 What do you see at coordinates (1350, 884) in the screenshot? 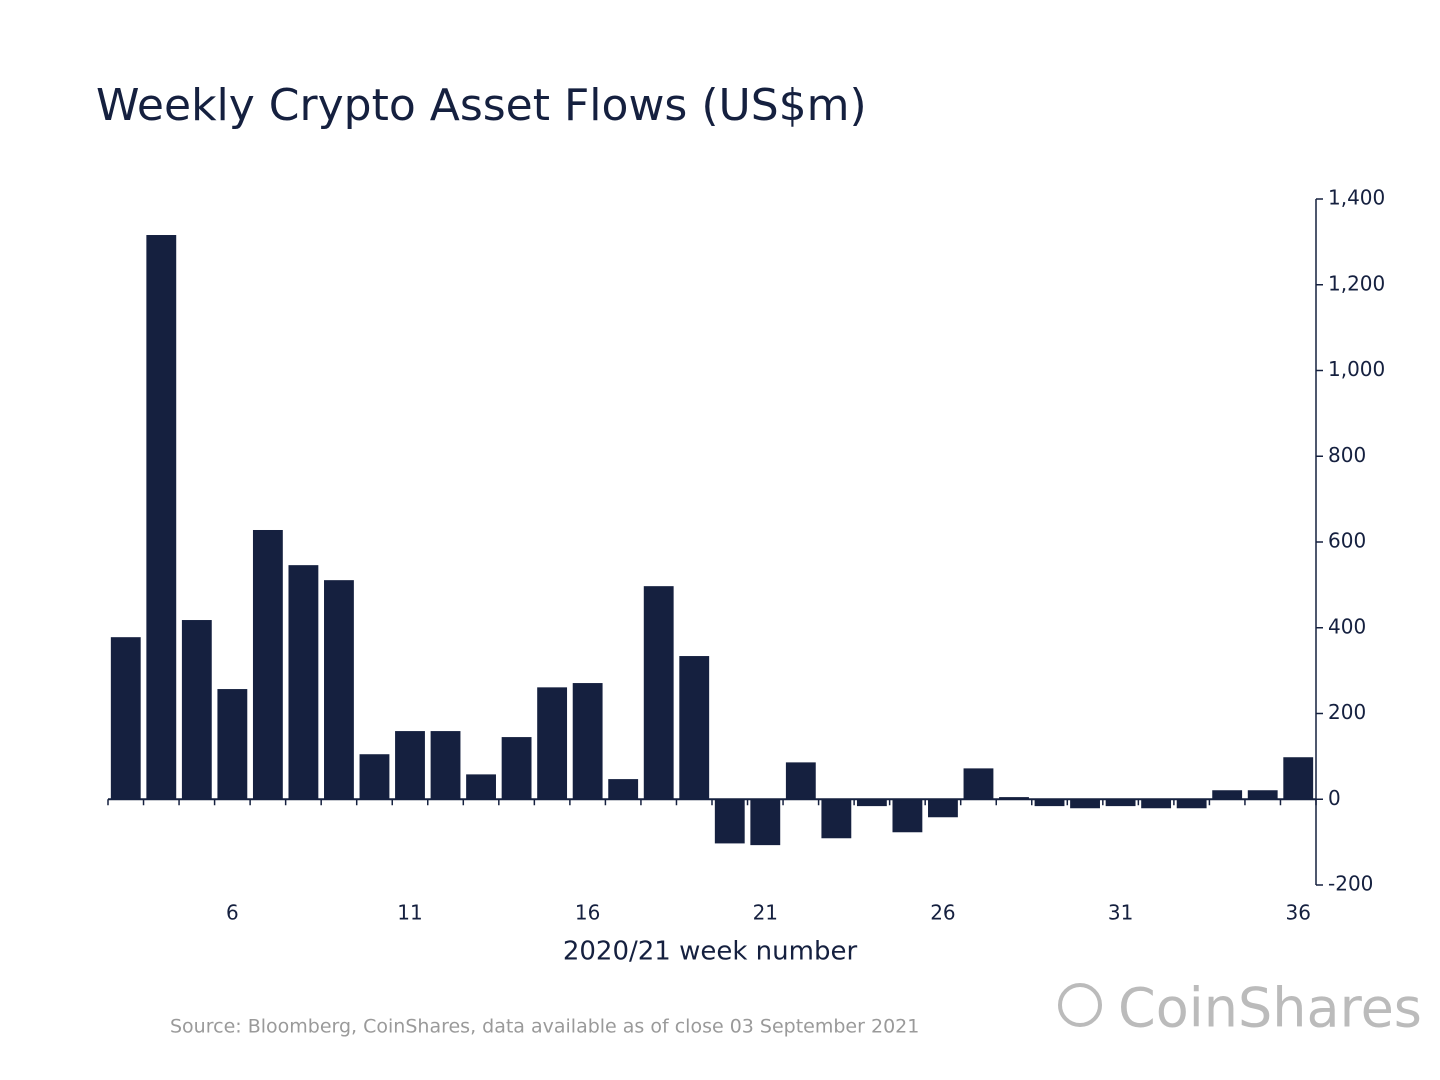
I see `y-tick-label: -200` at bounding box center [1350, 884].